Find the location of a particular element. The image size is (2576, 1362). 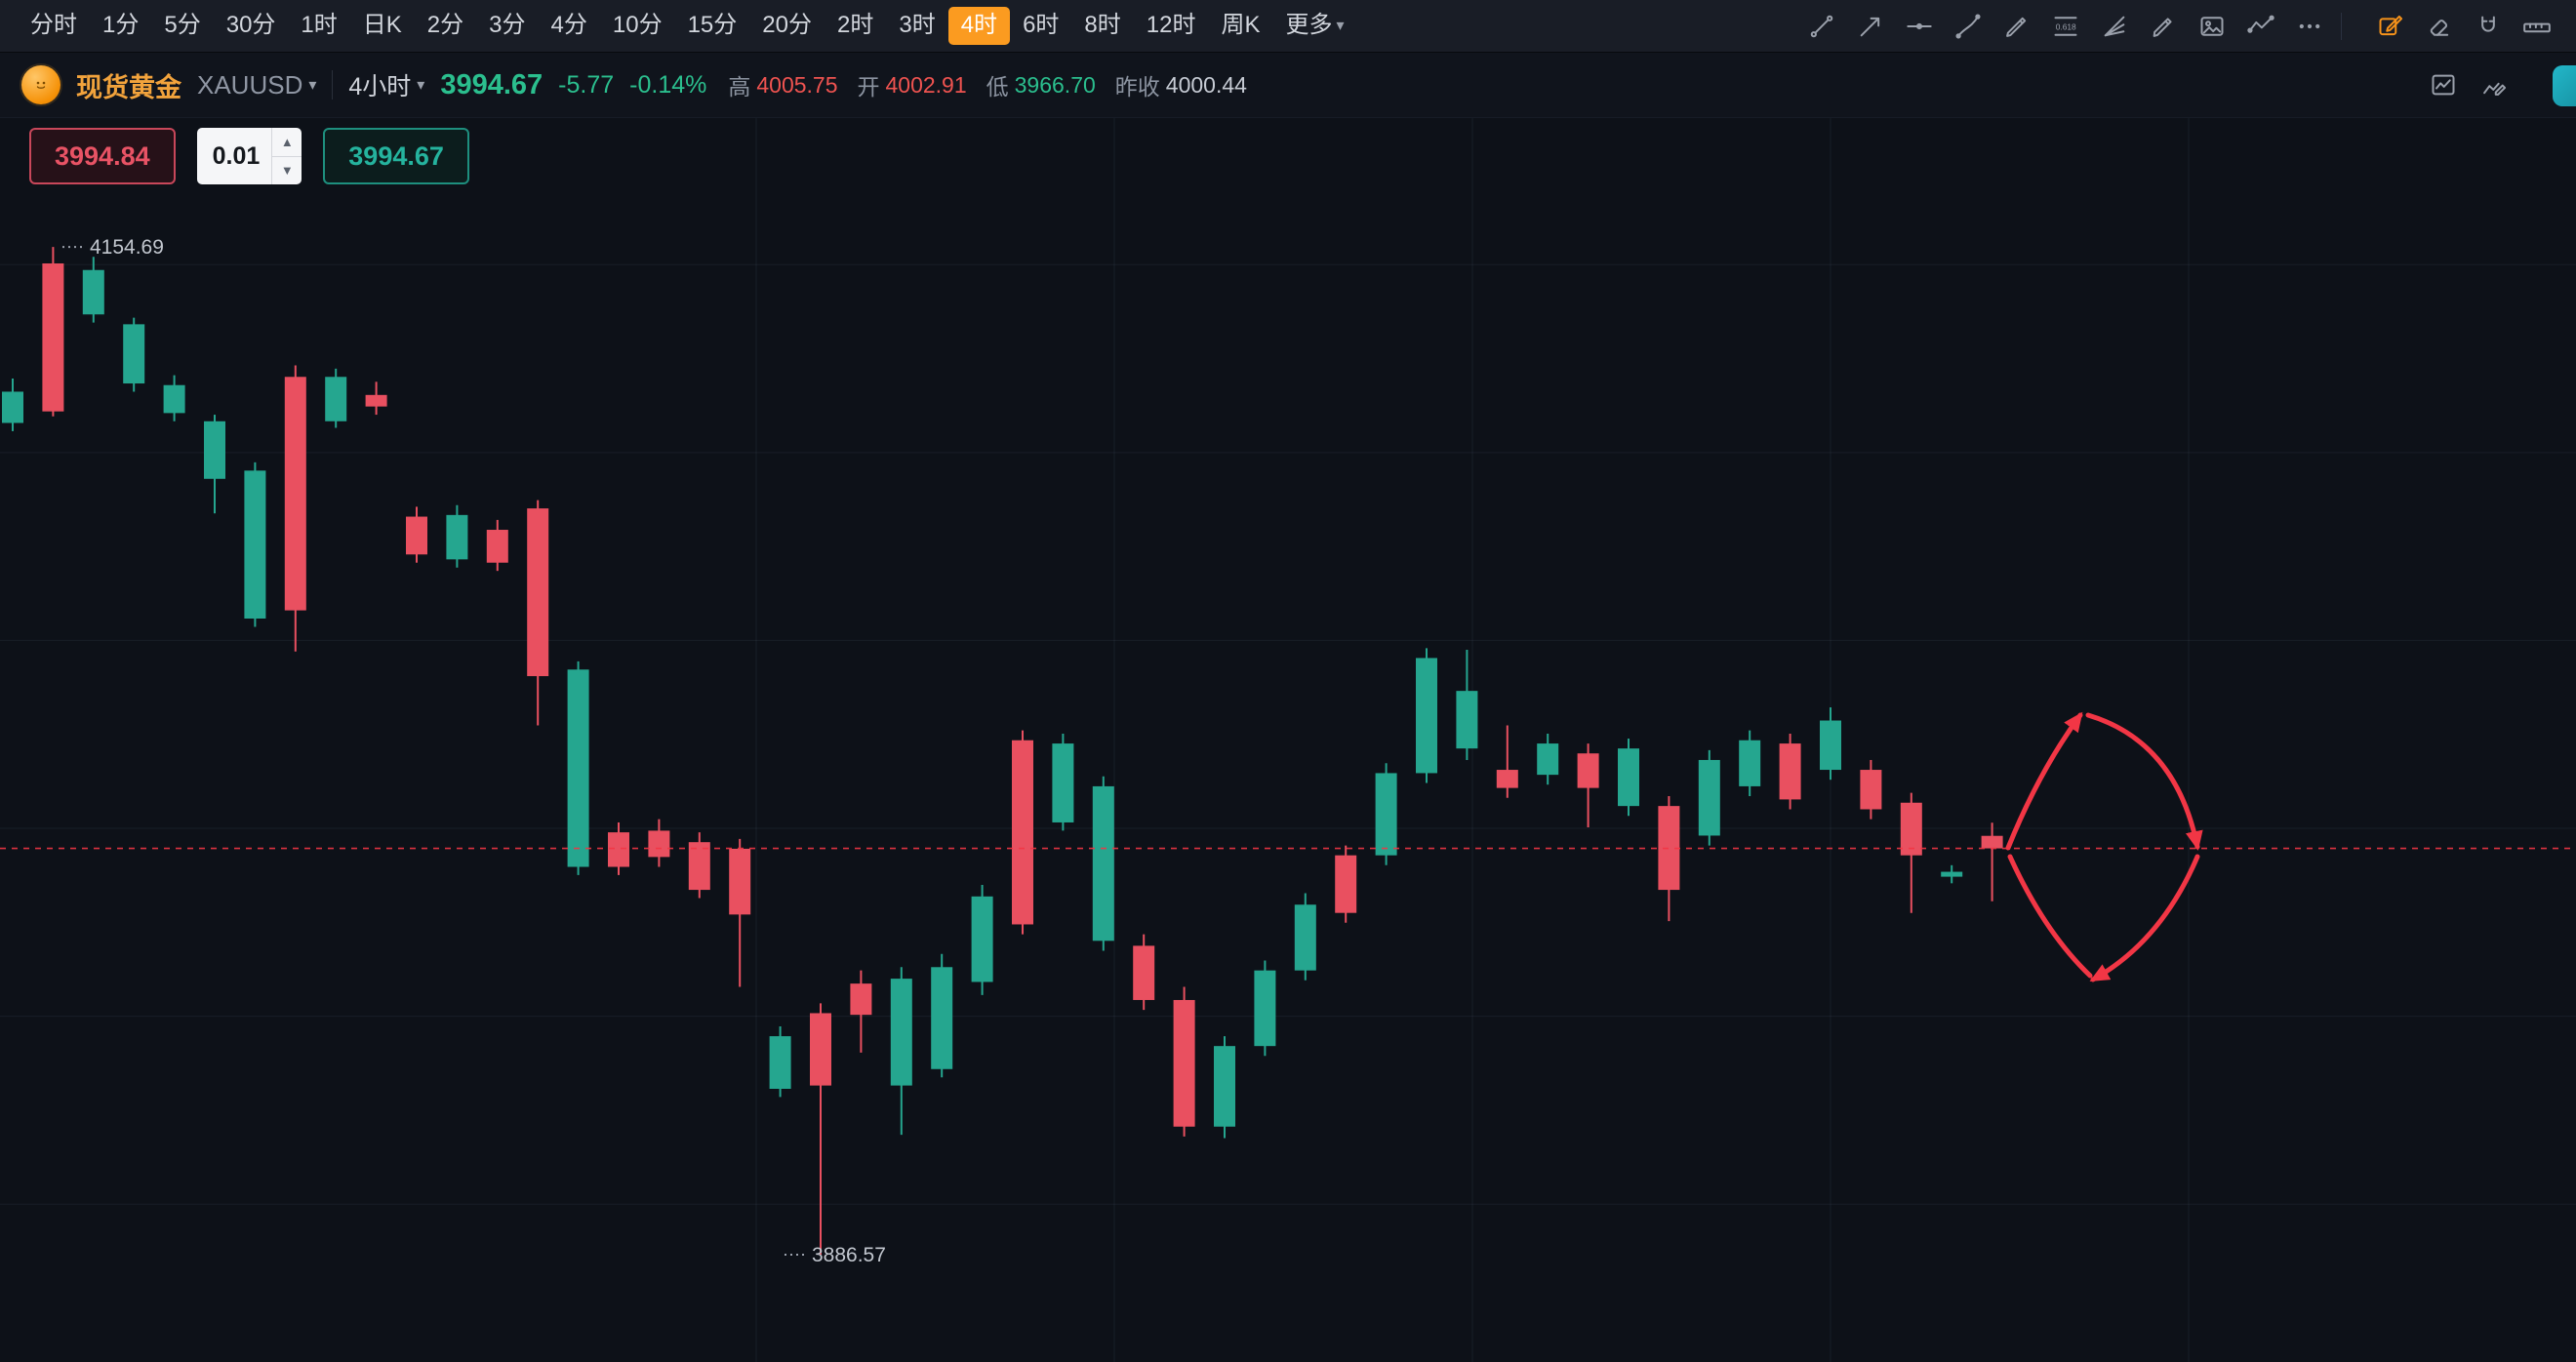

pen-icon is located at coordinates (2017, 26).